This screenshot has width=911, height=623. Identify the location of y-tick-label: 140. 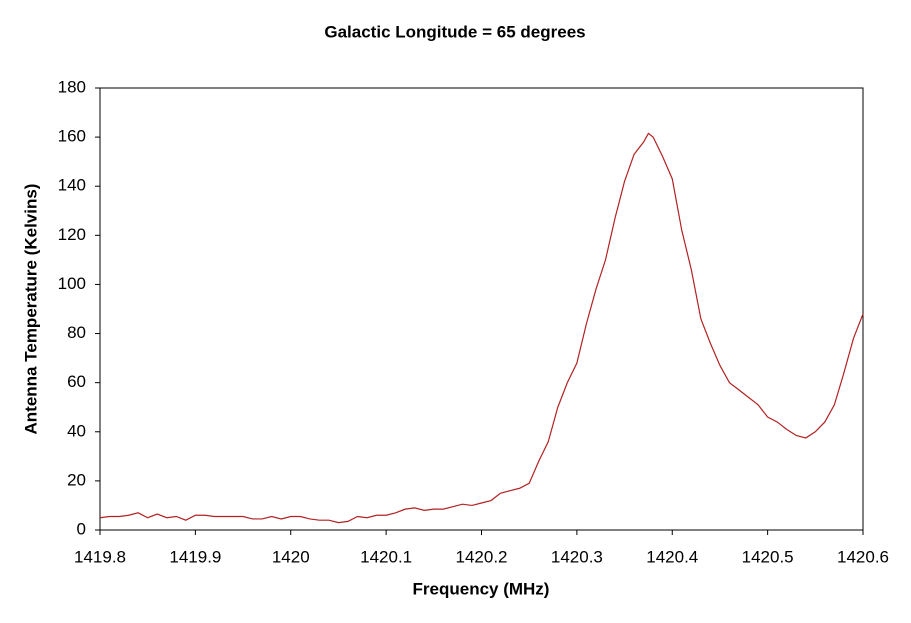
(72, 185).